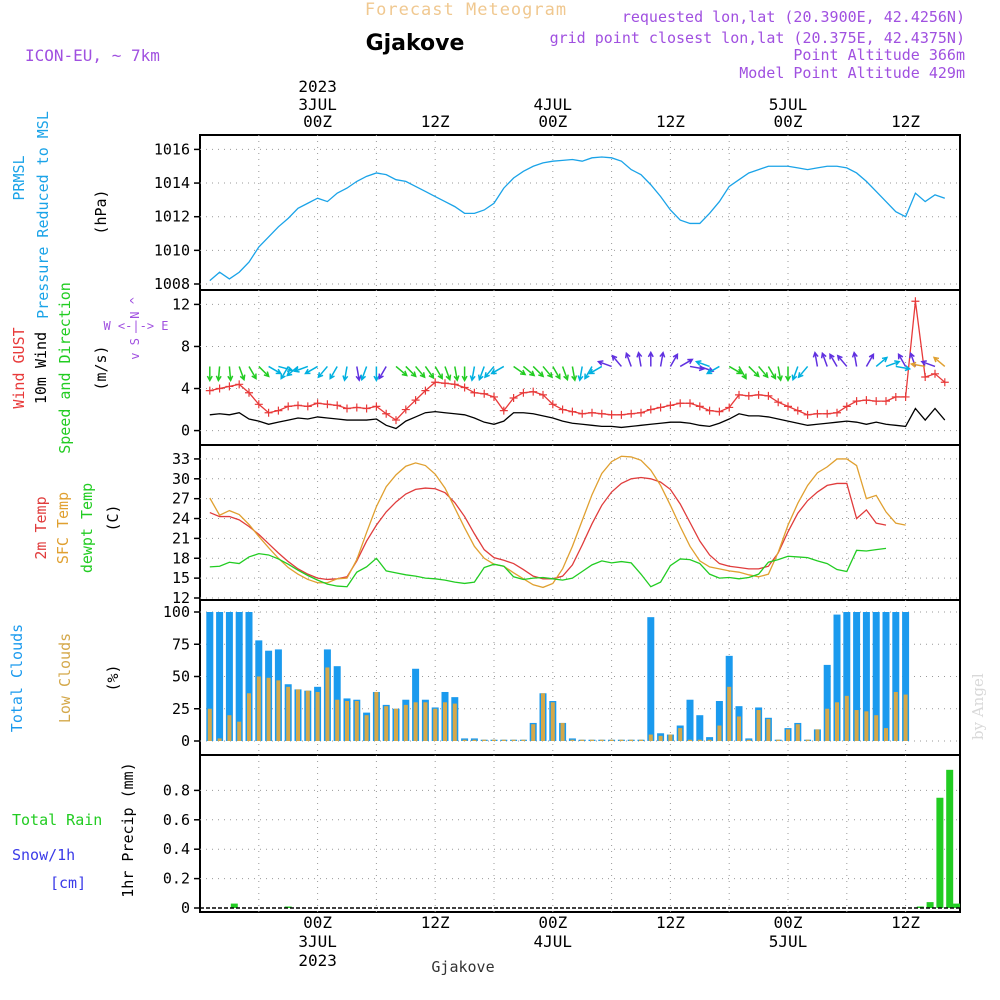  Describe the element at coordinates (19, 367) in the screenshot. I see `wind-gust-label: Wind GUST` at that location.